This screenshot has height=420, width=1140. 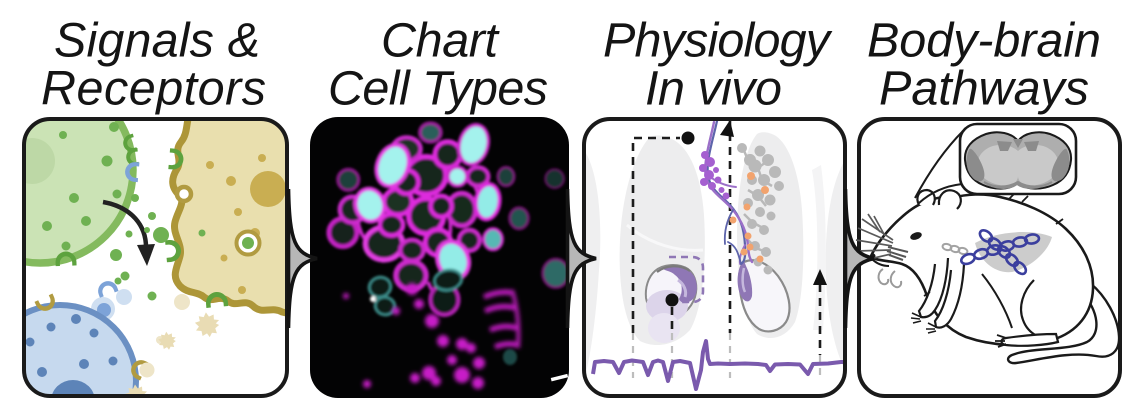 What do you see at coordinates (153, 89) in the screenshot?
I see `svg-text: Receptors` at bounding box center [153, 89].